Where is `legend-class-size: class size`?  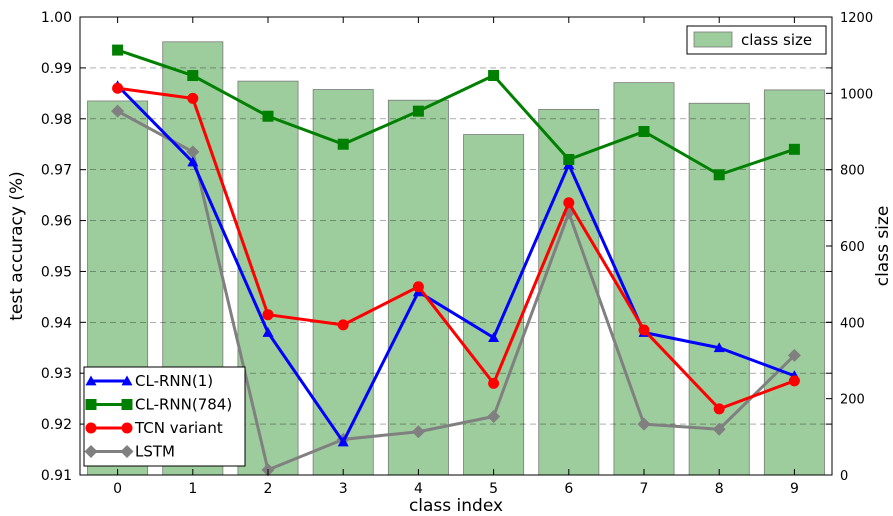
legend-class-size: class size is located at coordinates (756, 40).